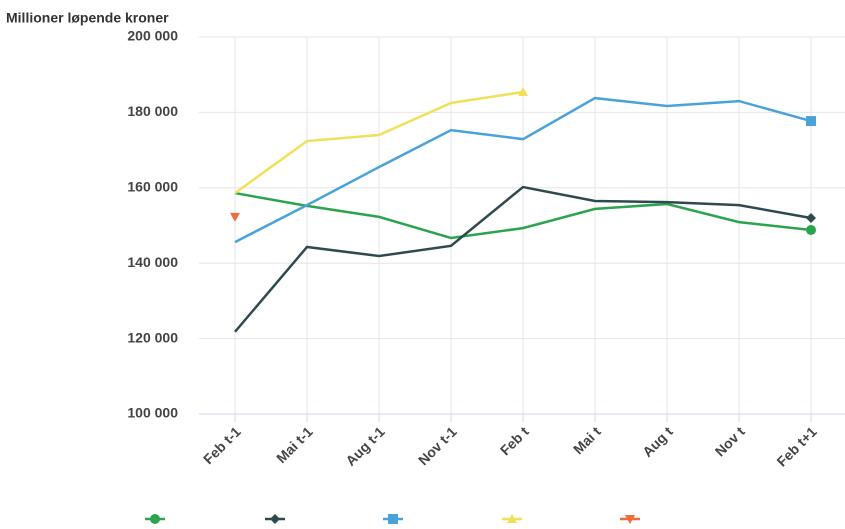 This screenshot has height=529, width=845. What do you see at coordinates (437, 445) in the screenshot?
I see `x-tick-label: Nov t-1` at bounding box center [437, 445].